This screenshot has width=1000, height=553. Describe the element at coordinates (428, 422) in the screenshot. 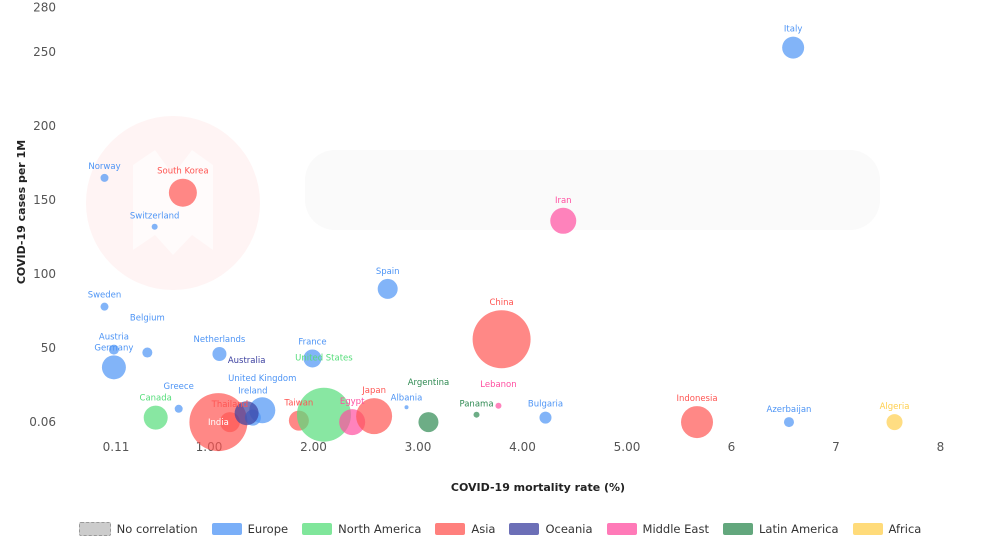

I see `bubble-argentina` at that location.